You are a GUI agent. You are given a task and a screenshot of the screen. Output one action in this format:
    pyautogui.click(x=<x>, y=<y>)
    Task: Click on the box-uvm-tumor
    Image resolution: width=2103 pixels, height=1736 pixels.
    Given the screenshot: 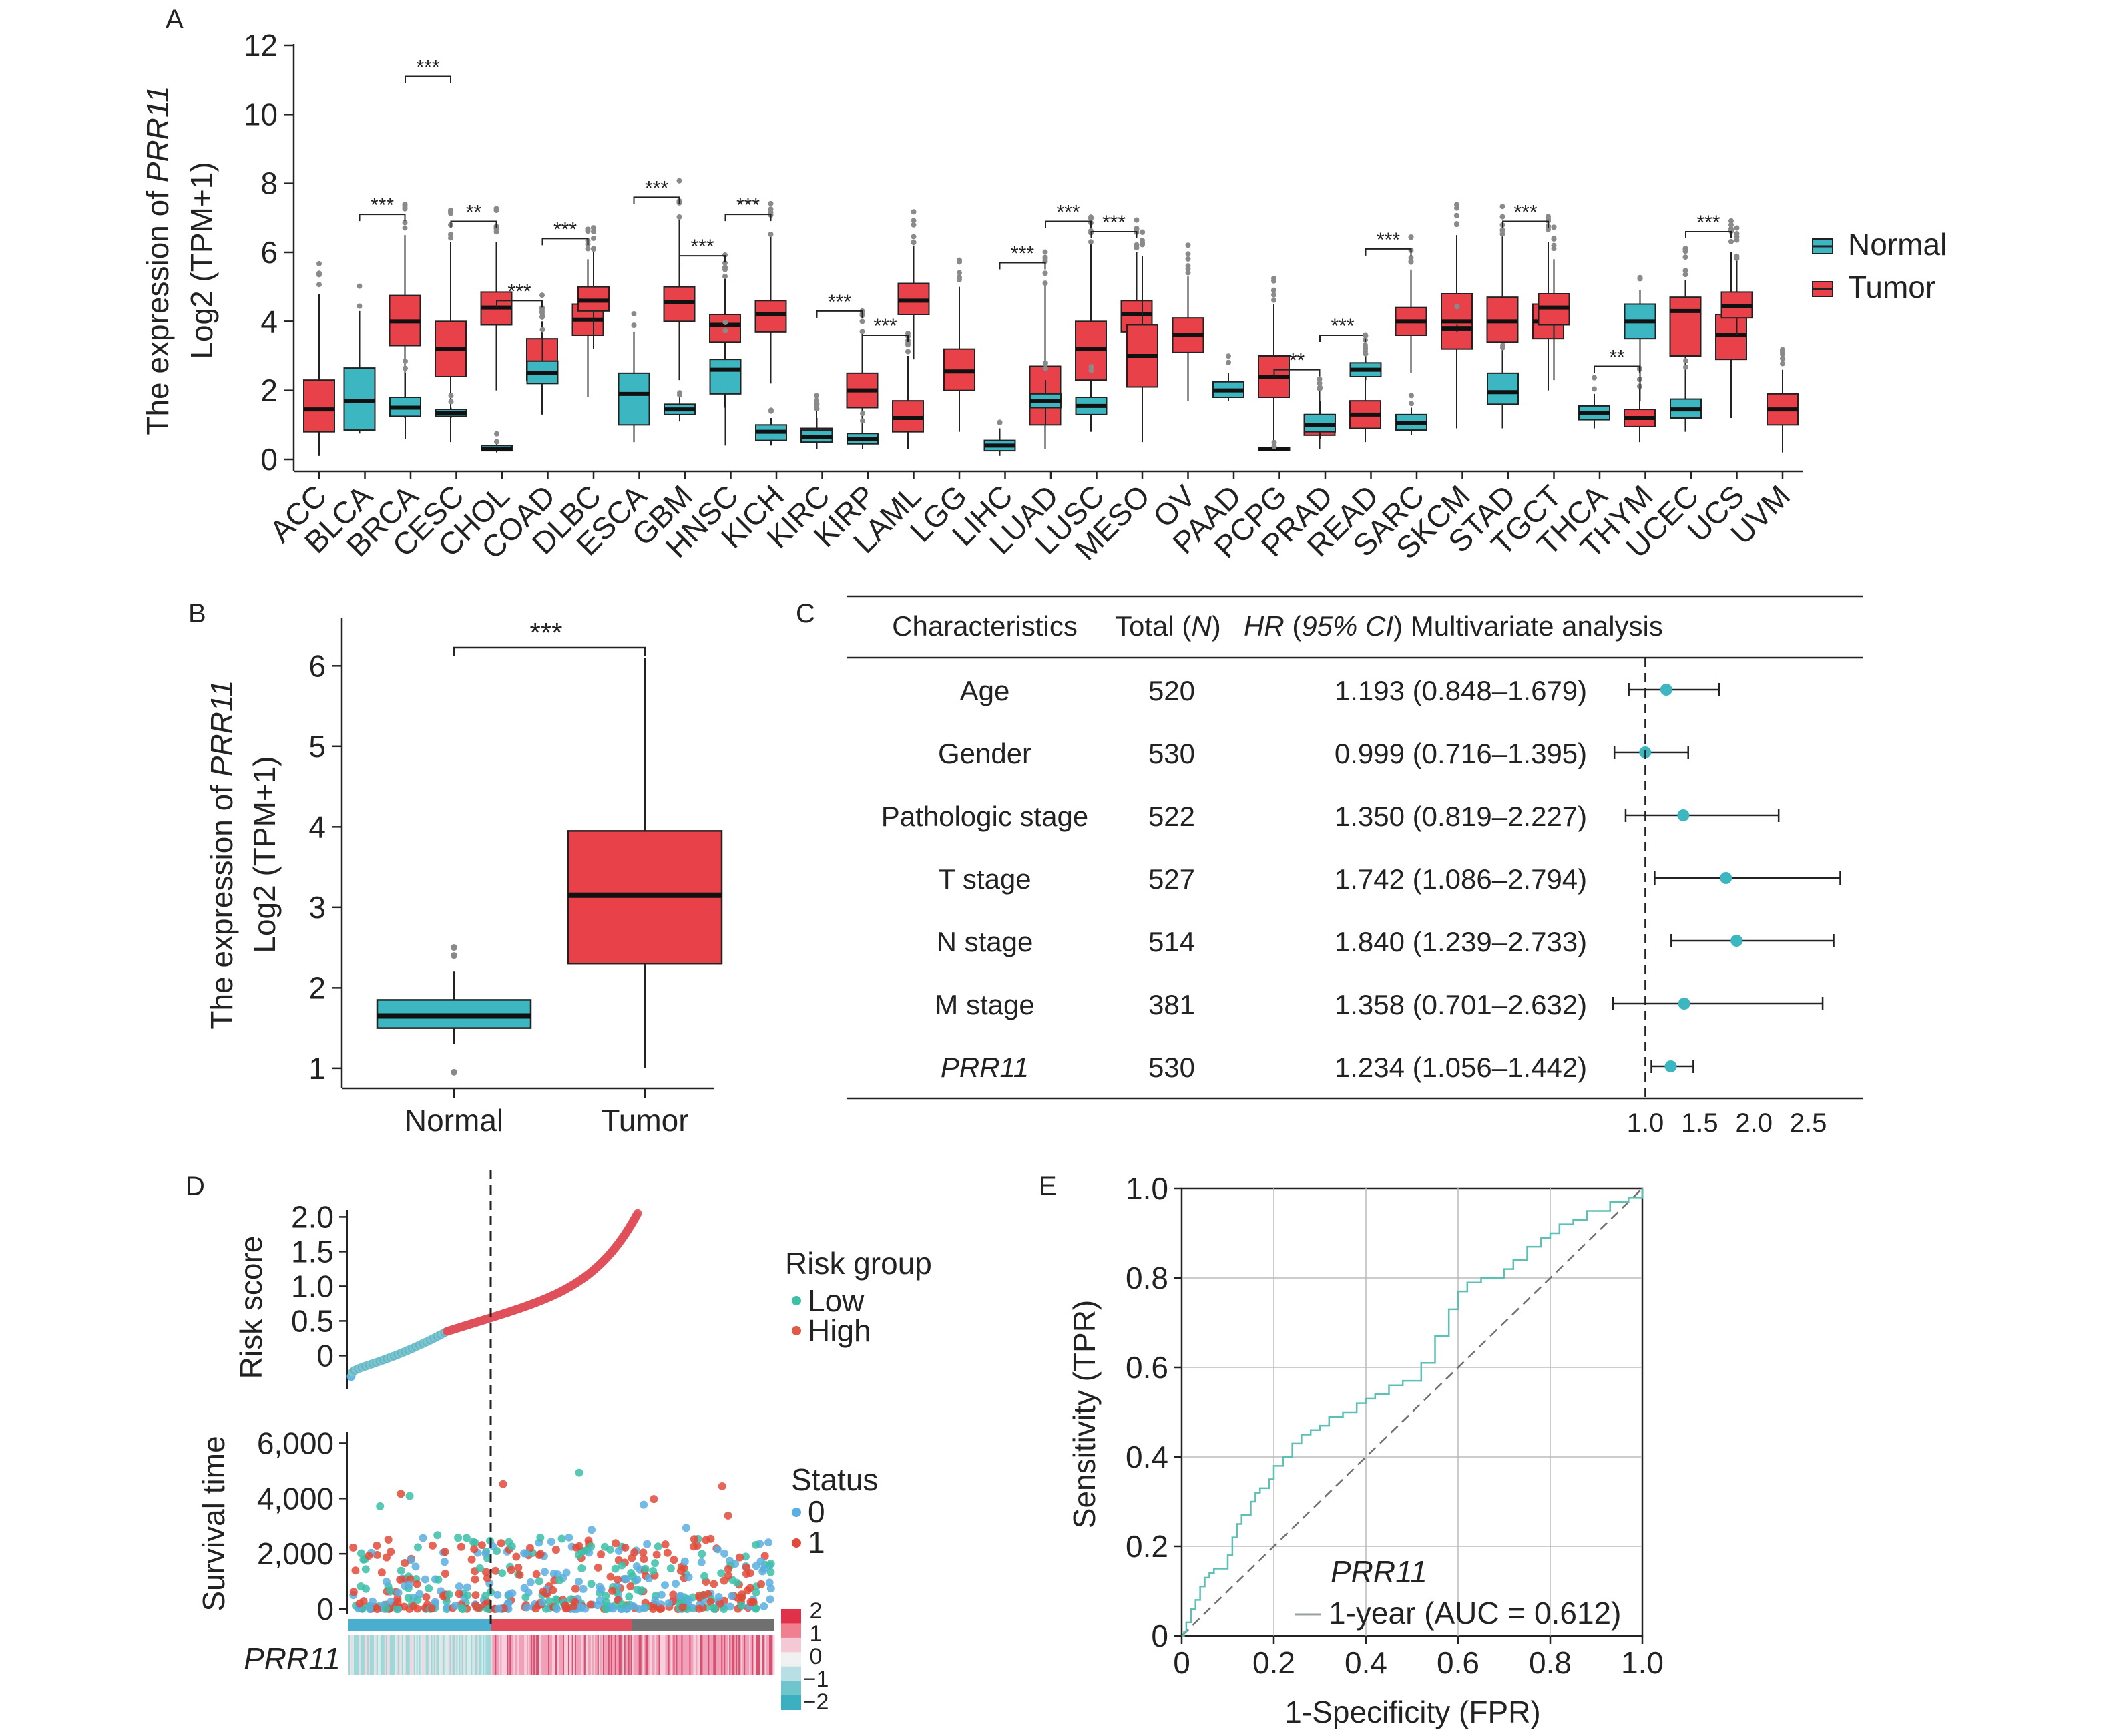 What is the action you would take?
    pyautogui.click(x=1783, y=400)
    